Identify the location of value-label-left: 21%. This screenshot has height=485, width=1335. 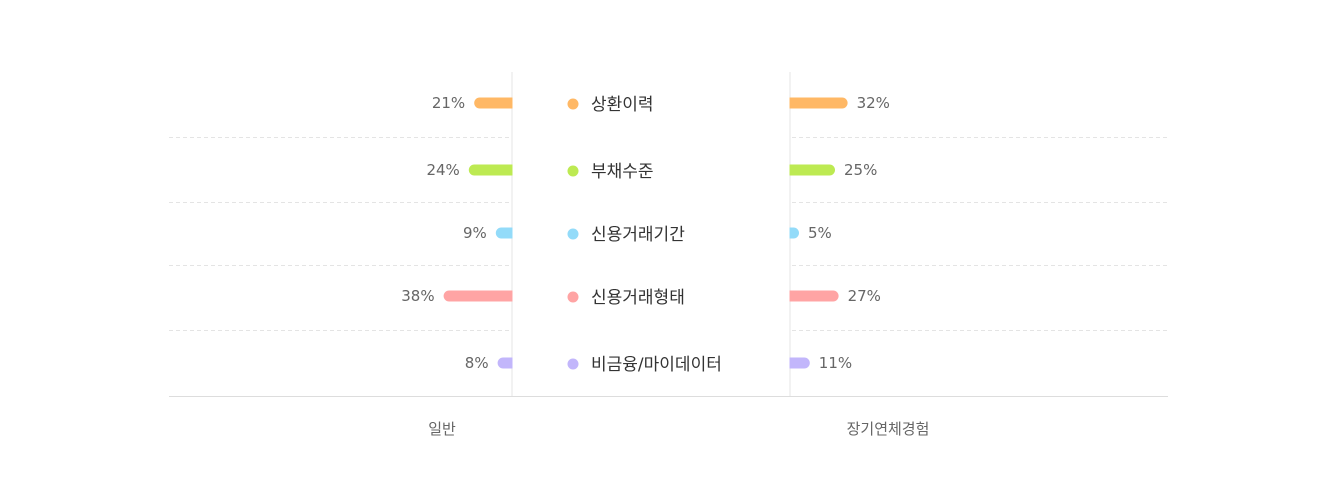
(448, 103).